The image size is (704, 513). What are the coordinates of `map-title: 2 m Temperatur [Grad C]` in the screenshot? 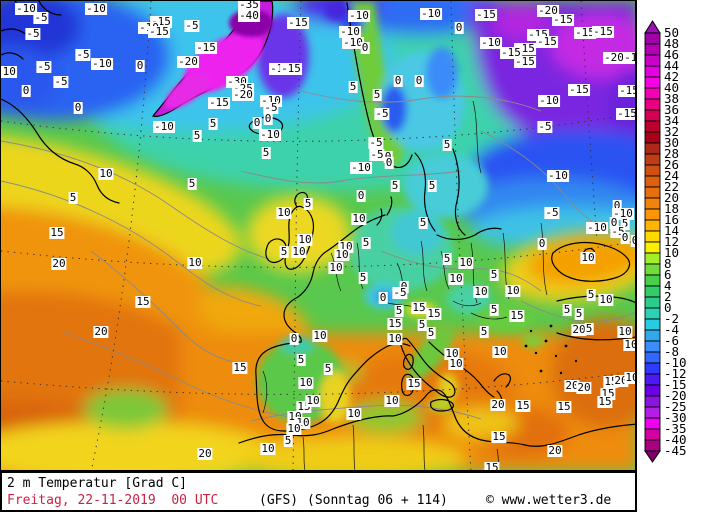 It's located at (97, 483).